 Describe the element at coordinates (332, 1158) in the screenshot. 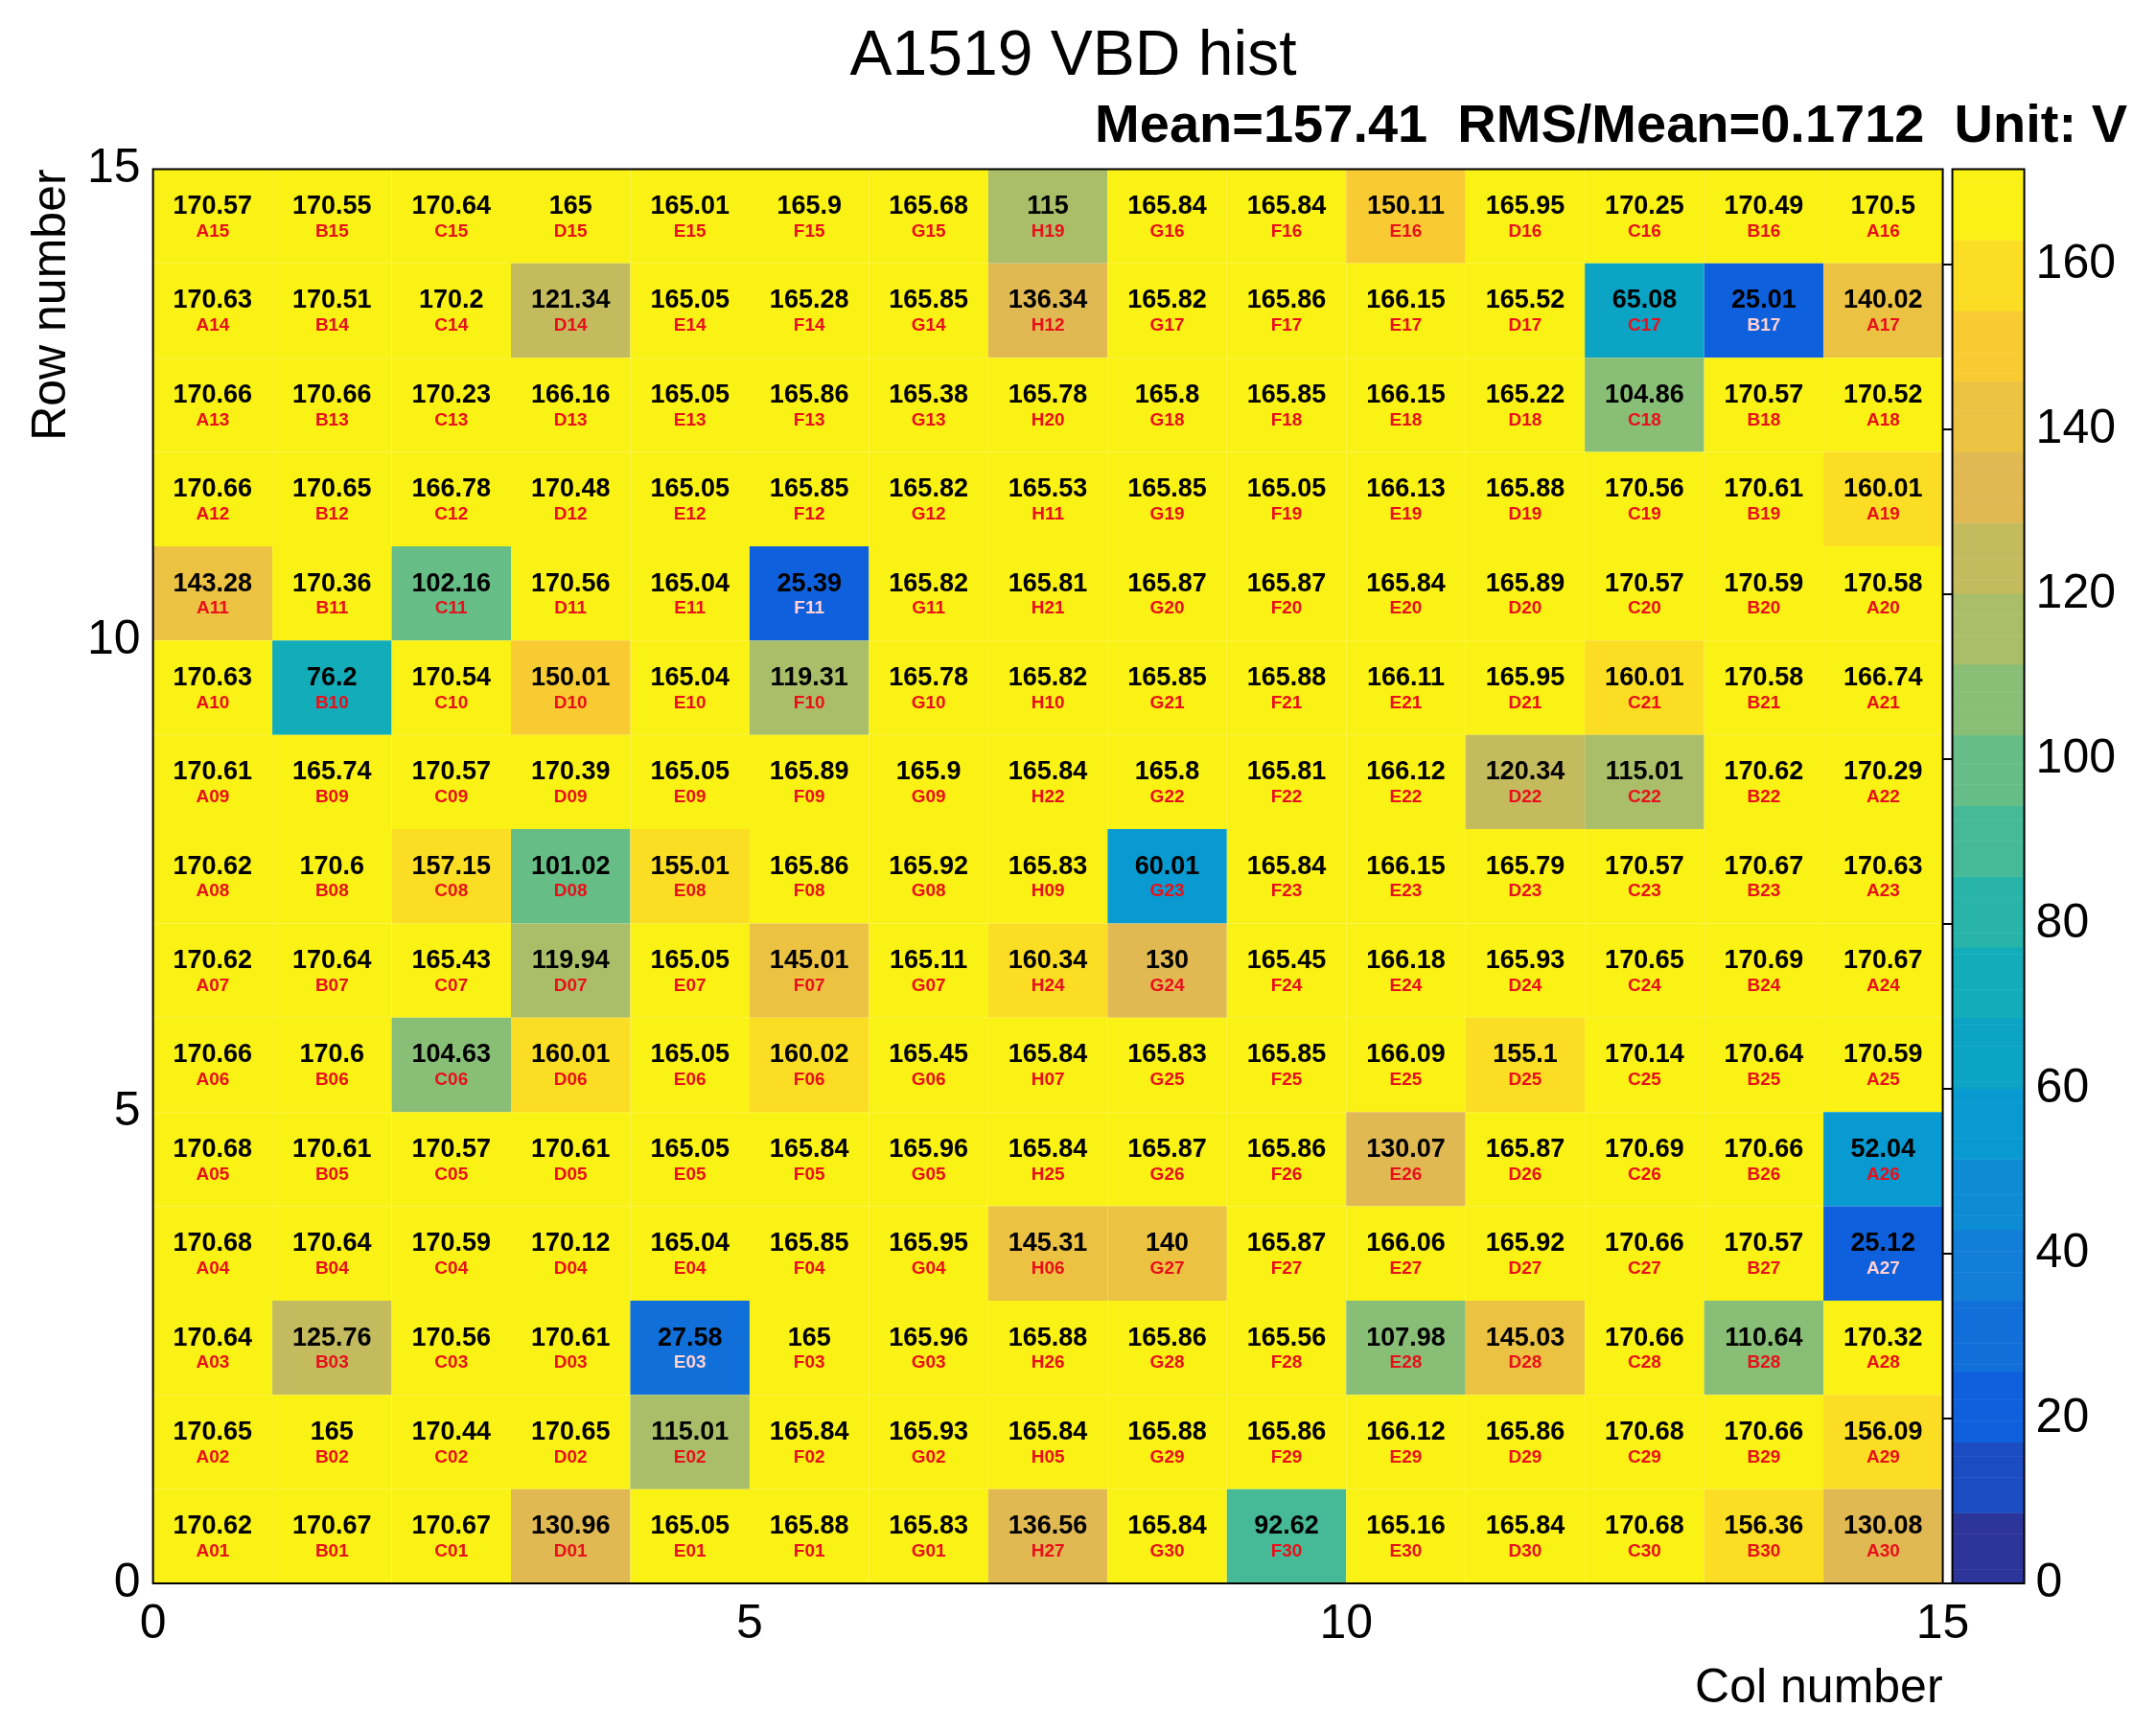

I see `data-label: 170.61 B05` at that location.